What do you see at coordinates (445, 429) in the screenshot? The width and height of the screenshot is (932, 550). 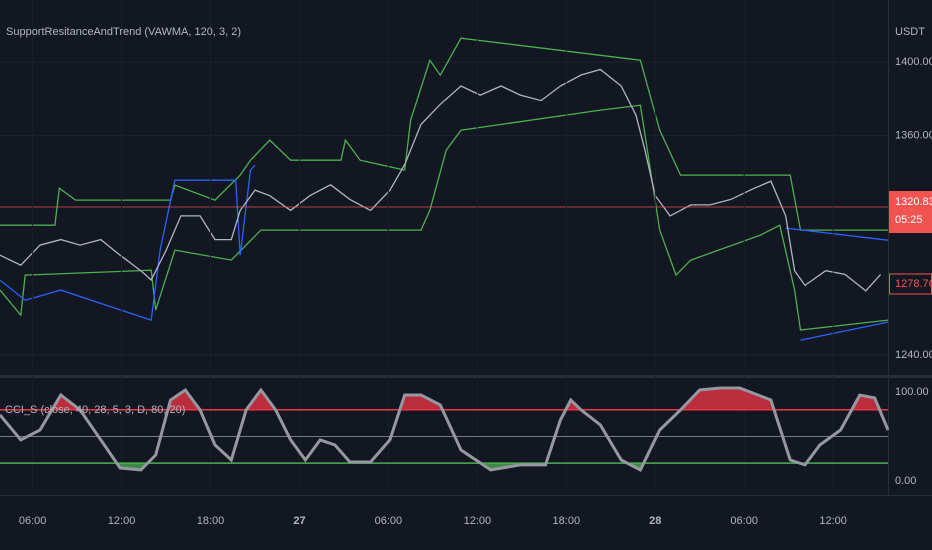 I see `oscillator-line` at bounding box center [445, 429].